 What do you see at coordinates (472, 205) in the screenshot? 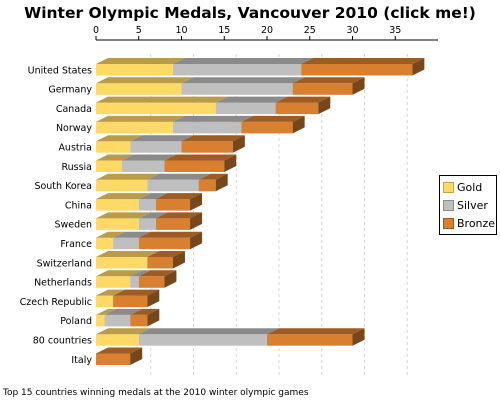
I see `legend-label-silver: Silver` at bounding box center [472, 205].